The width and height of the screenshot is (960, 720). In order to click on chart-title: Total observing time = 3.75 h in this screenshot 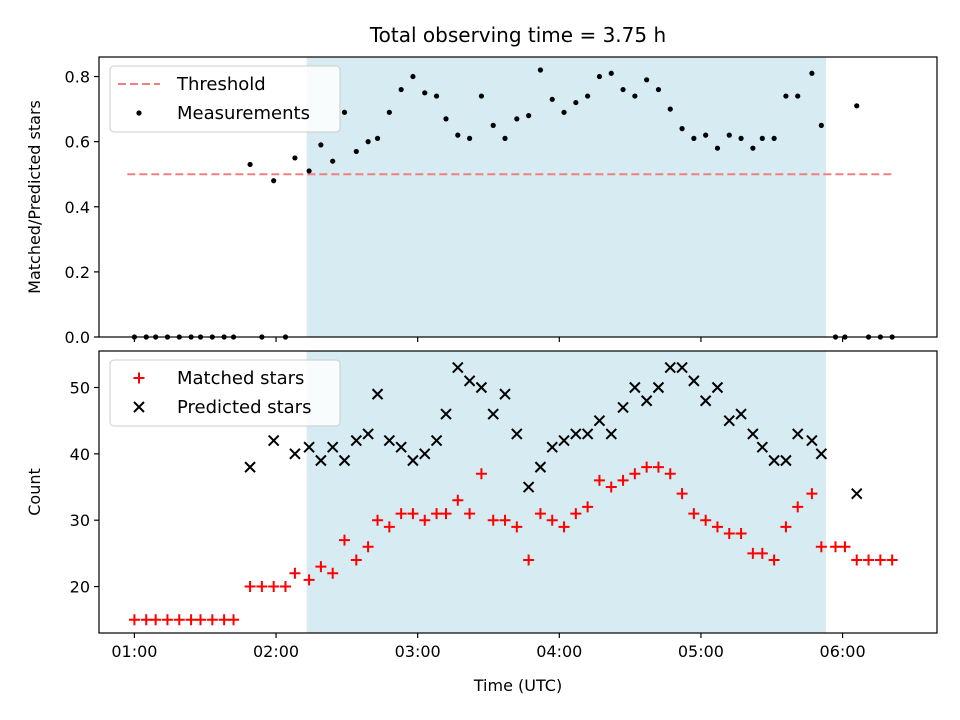, I will do `click(517, 35)`.